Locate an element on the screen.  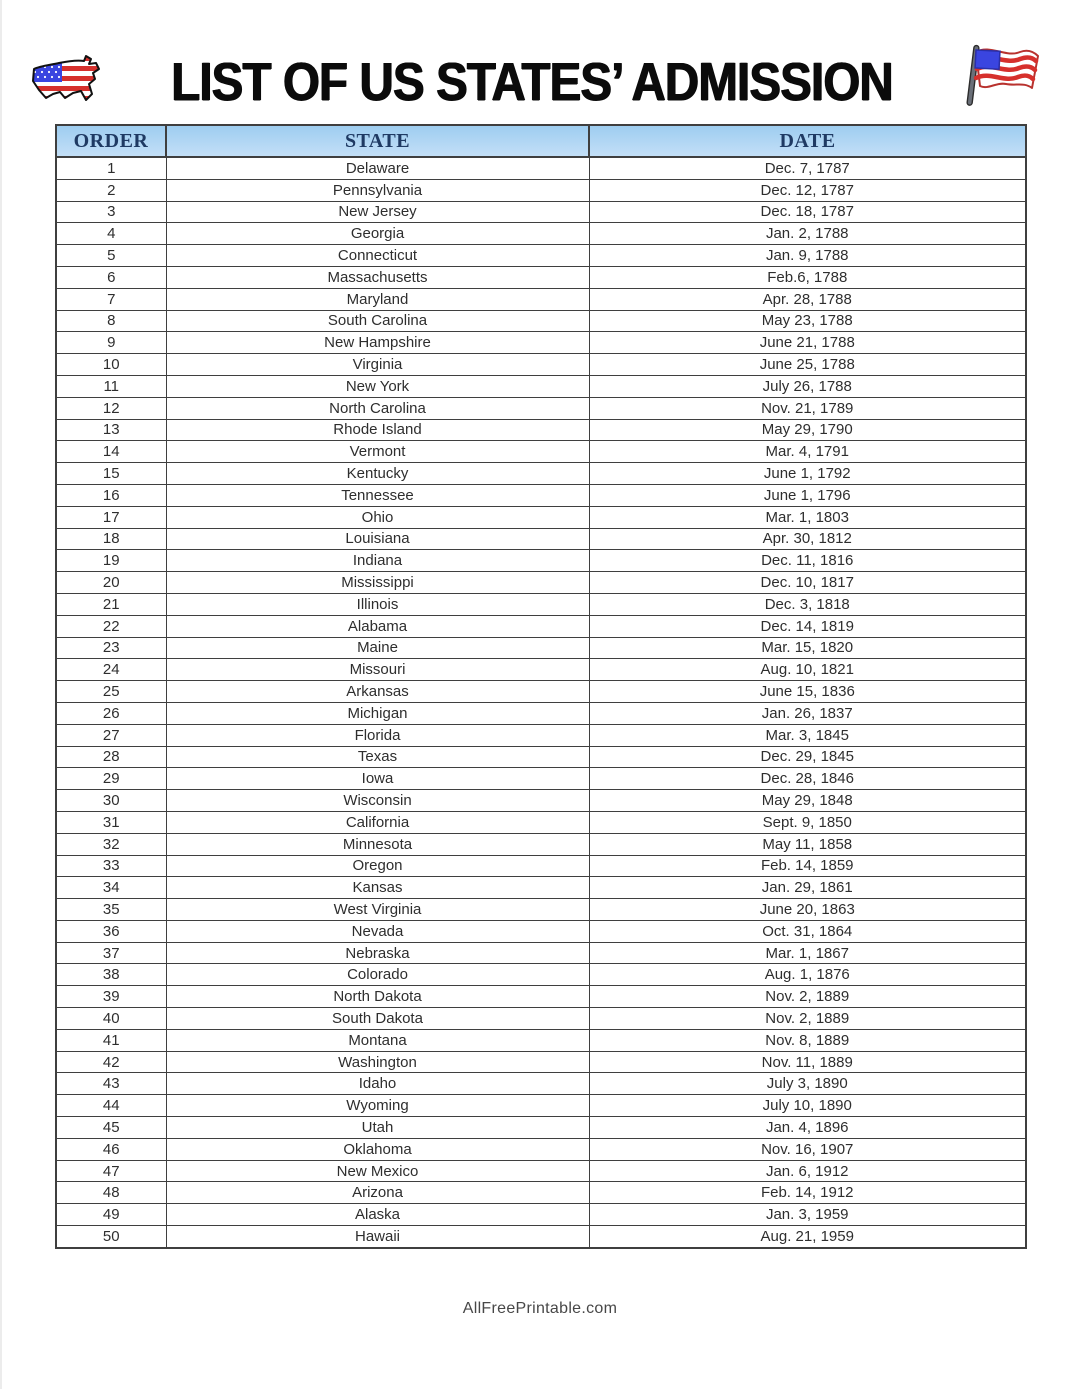
table-row: 22 Alabama Dec. 14, 1819 is located at coordinates (541, 626).